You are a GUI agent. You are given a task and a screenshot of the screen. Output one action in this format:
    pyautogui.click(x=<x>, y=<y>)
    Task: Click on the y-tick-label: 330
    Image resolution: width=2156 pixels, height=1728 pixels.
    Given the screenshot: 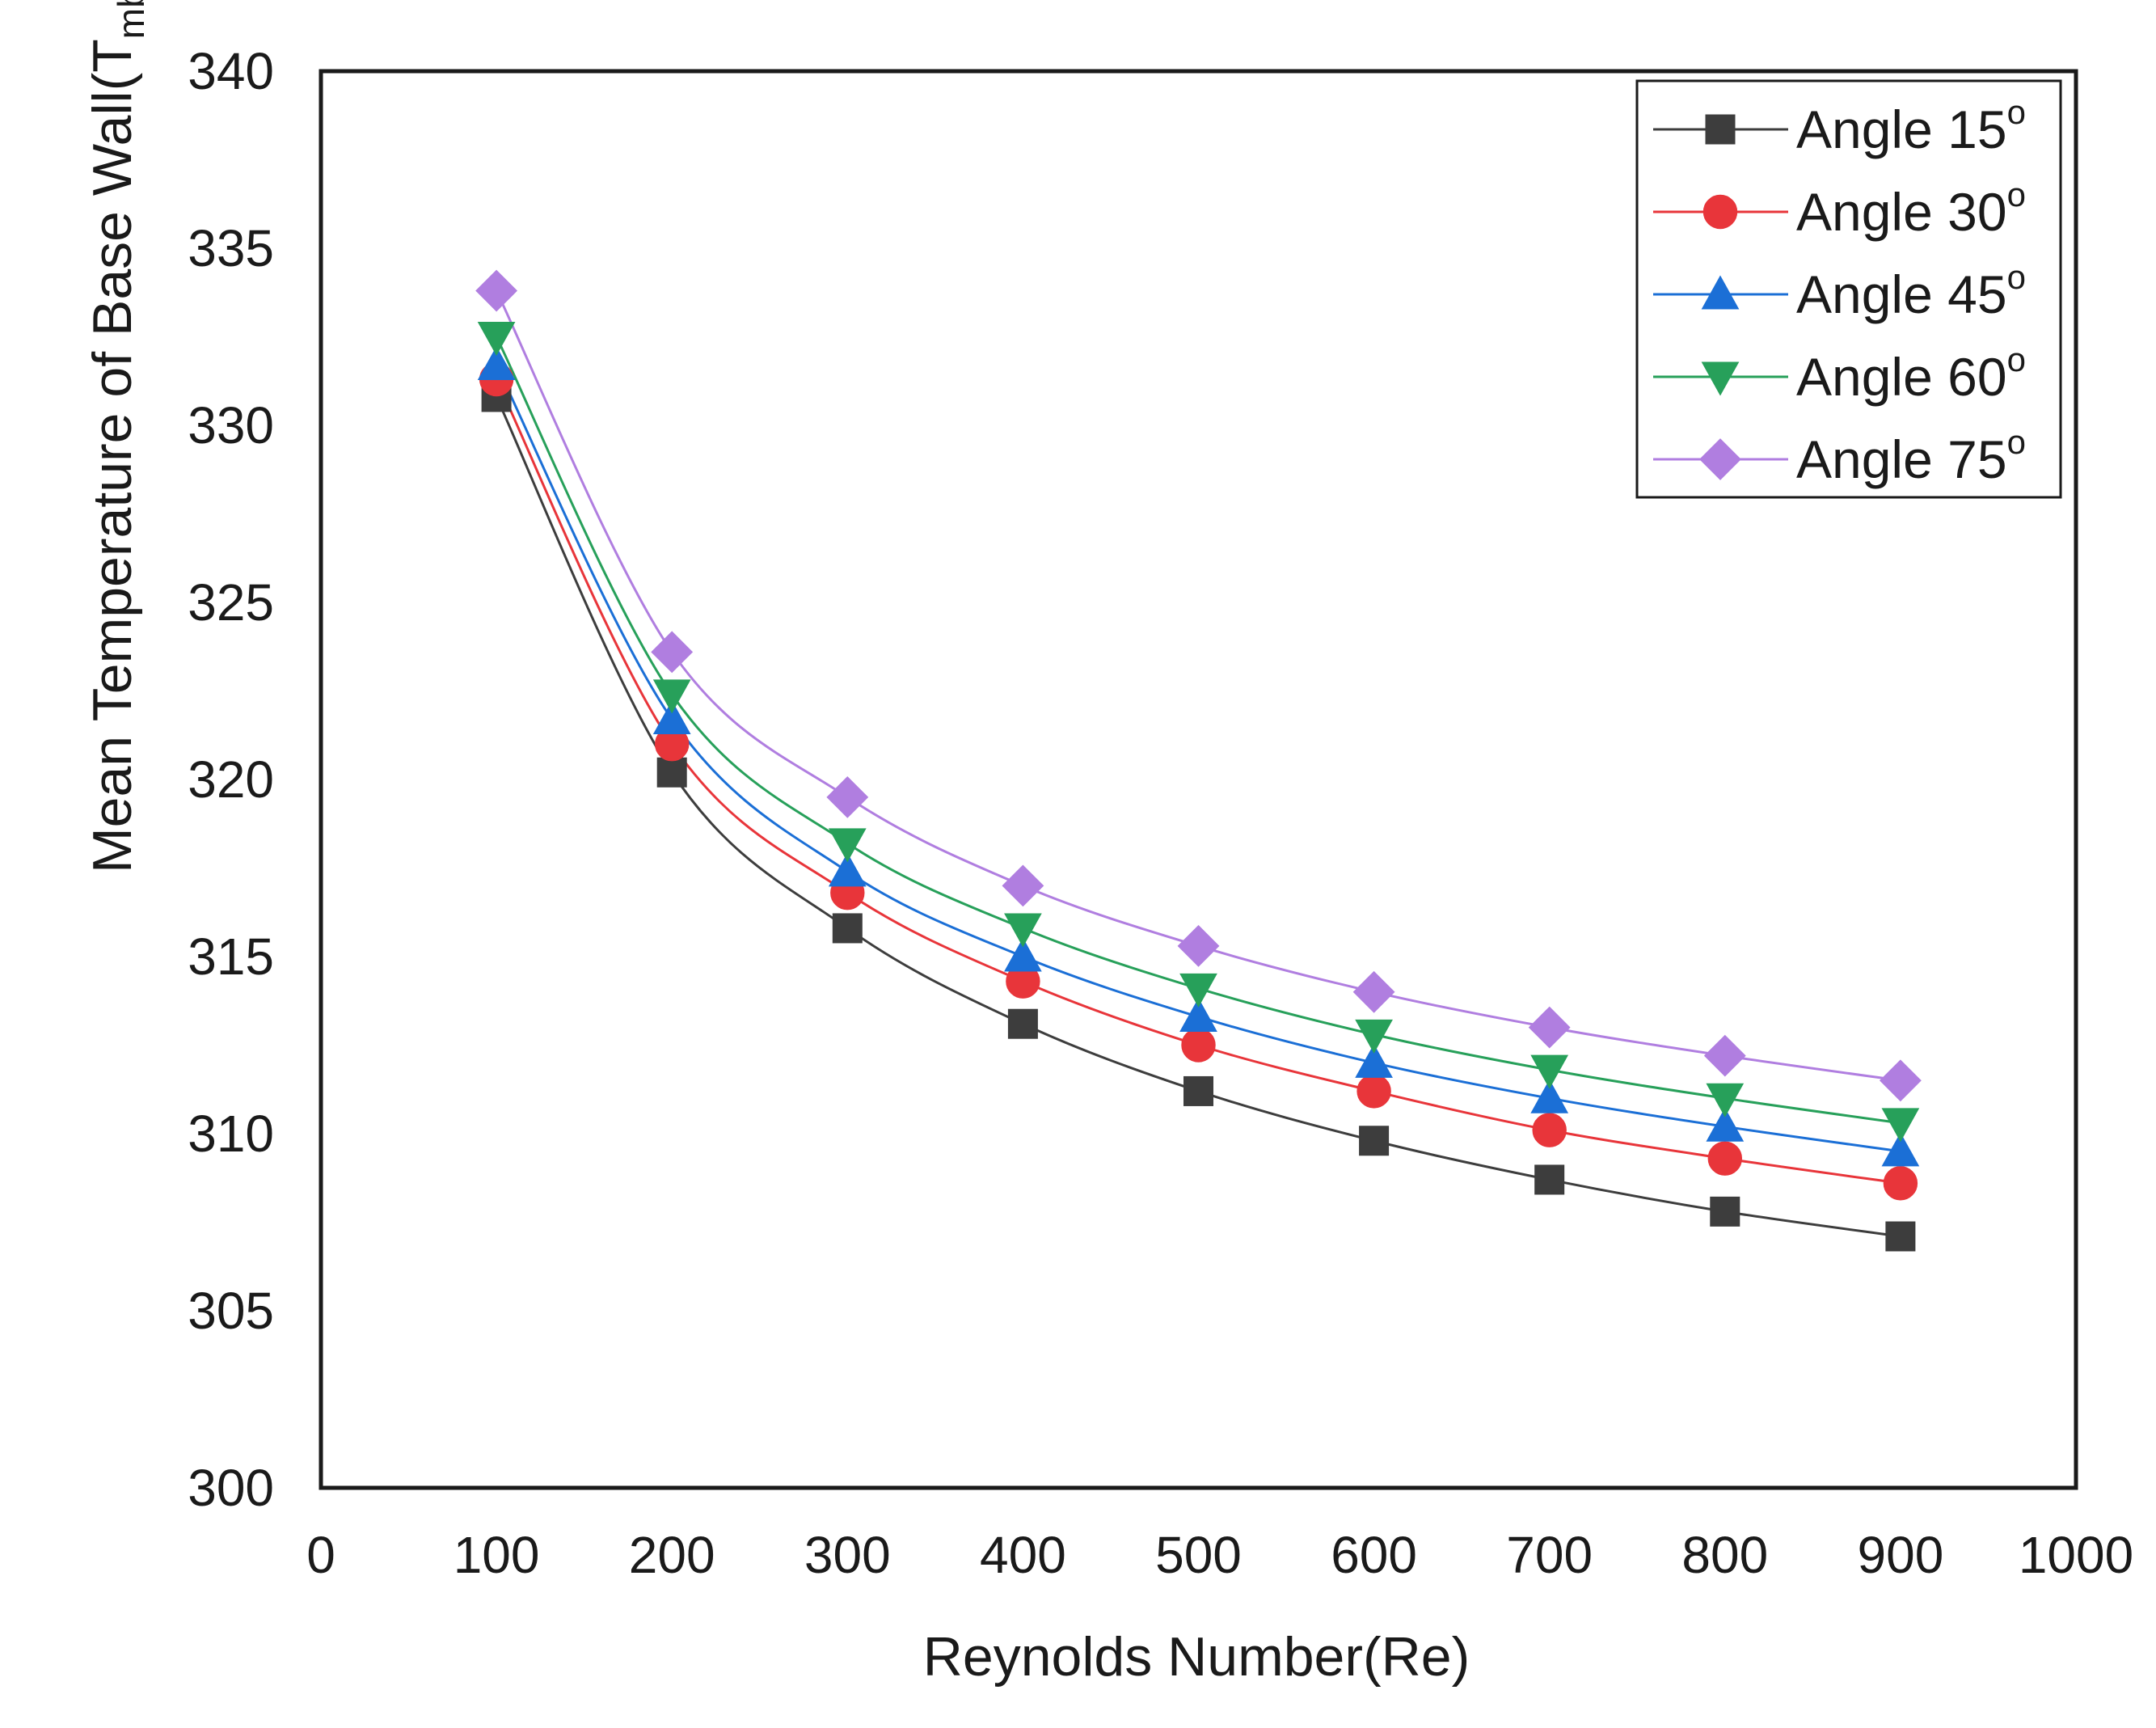 What is the action you would take?
    pyautogui.click(x=231, y=425)
    